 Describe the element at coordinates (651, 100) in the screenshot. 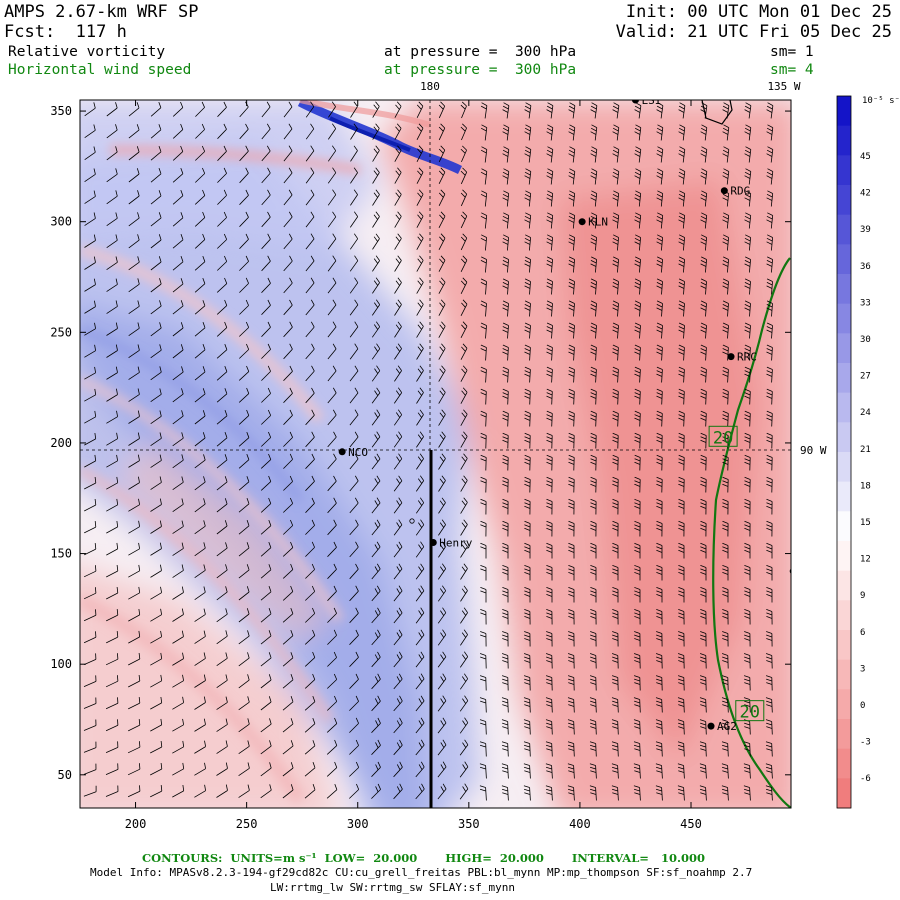

I see `station-label: LSI` at that location.